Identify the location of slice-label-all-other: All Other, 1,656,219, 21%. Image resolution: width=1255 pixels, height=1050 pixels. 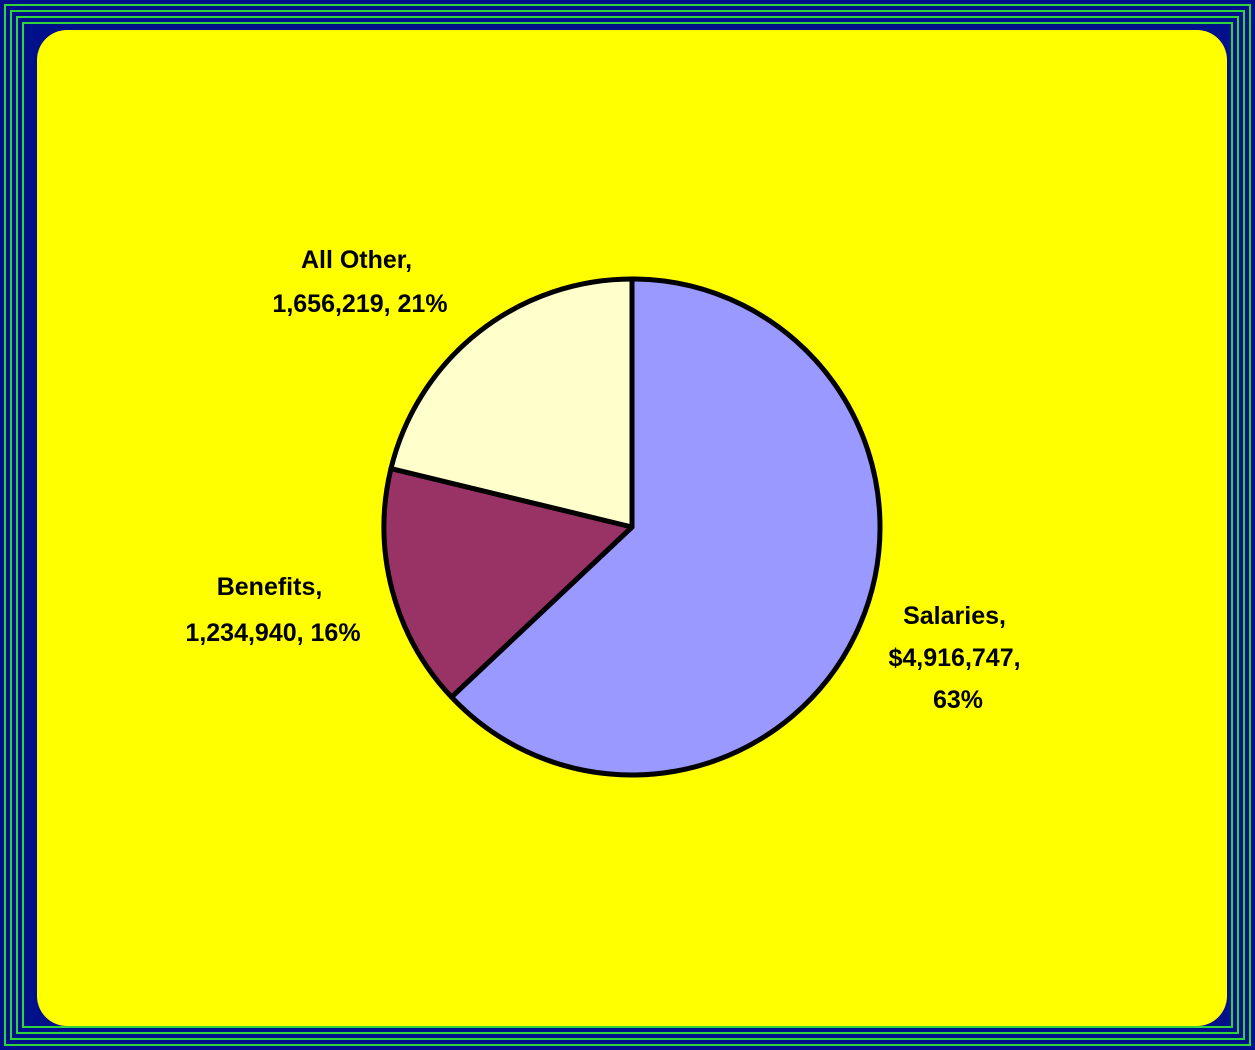
(359, 282).